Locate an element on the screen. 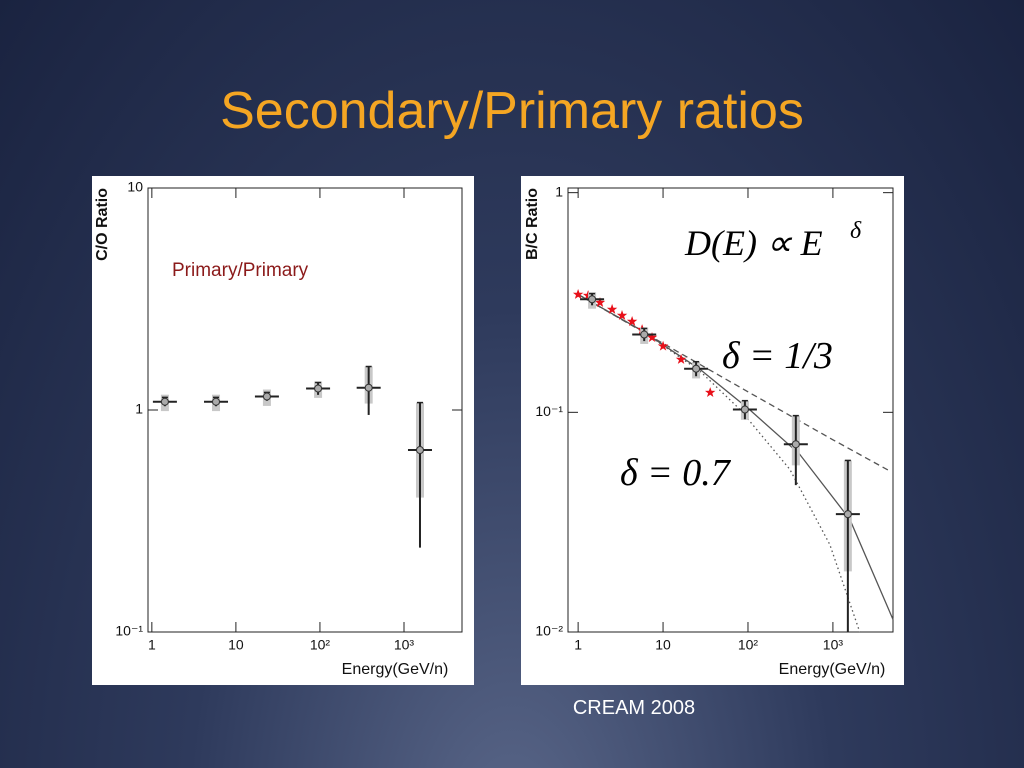 This screenshot has width=1024, height=768. slide-title: Secondary/Primary ratios is located at coordinates (512, 111).